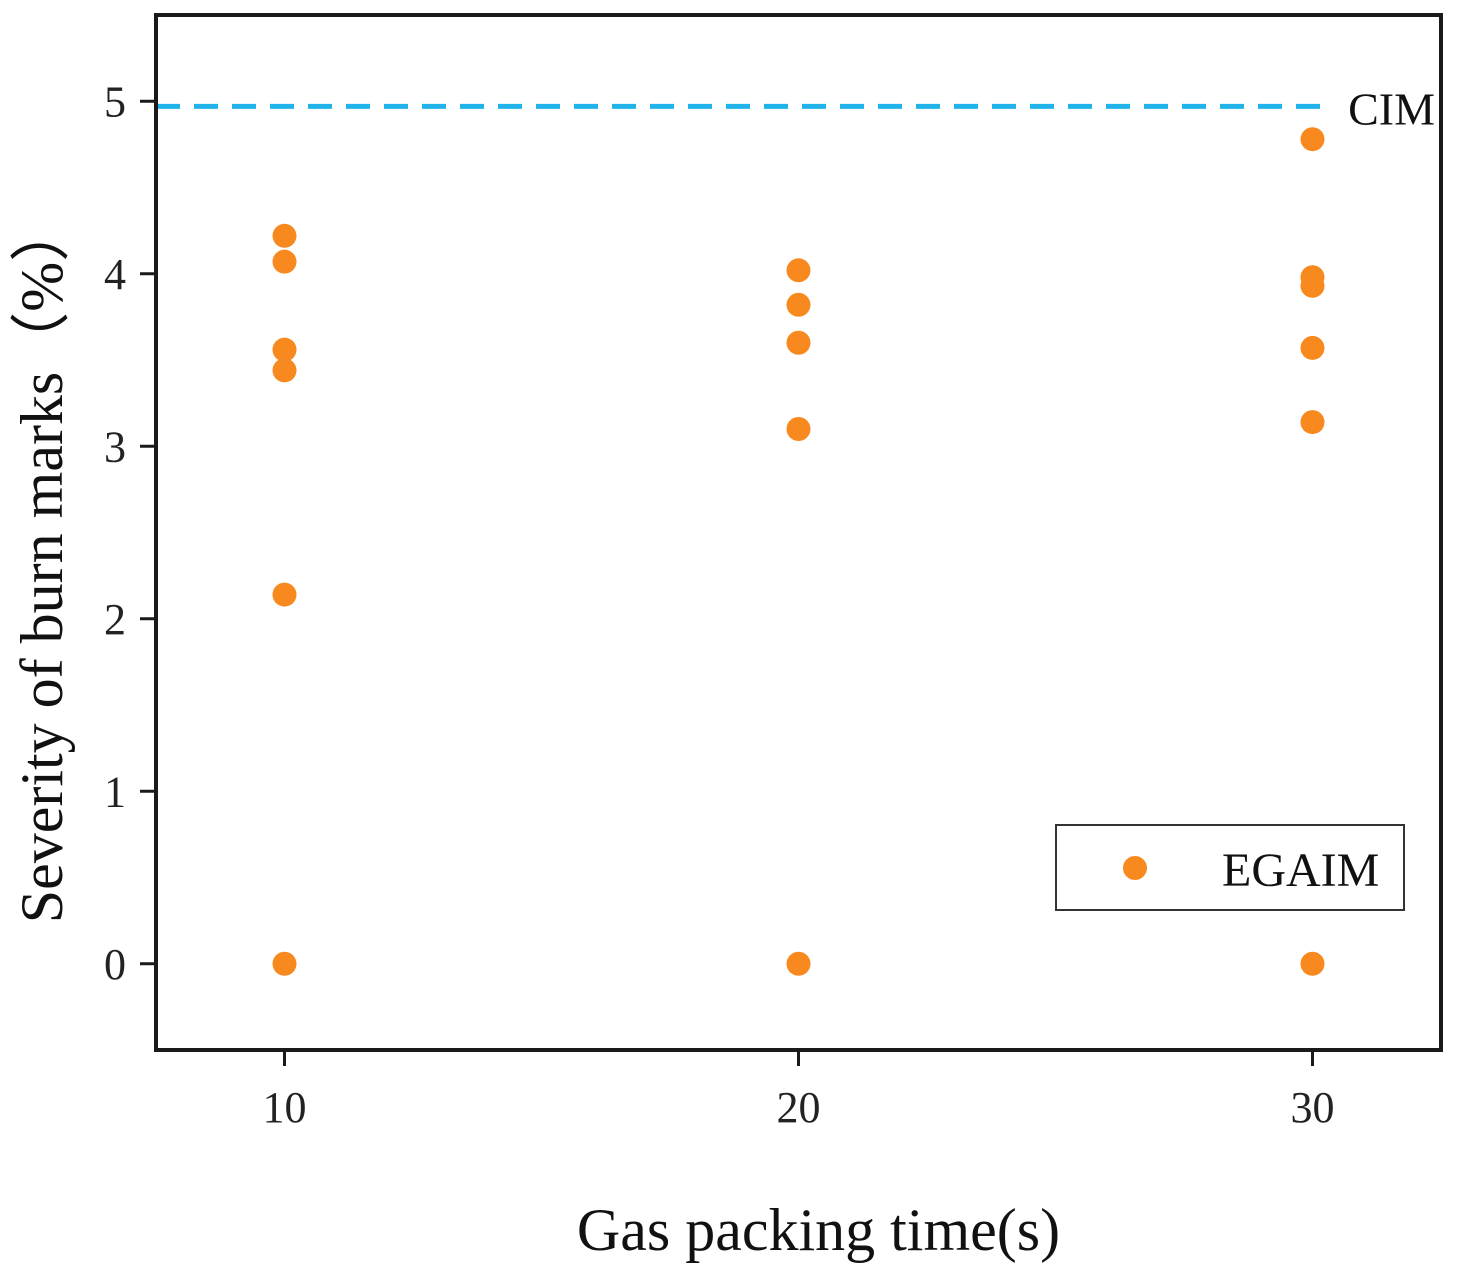 The height and width of the screenshot is (1277, 1459). What do you see at coordinates (130, 533) in the screenshot?
I see `y-axis: 0 1 2 3 4 5` at bounding box center [130, 533].